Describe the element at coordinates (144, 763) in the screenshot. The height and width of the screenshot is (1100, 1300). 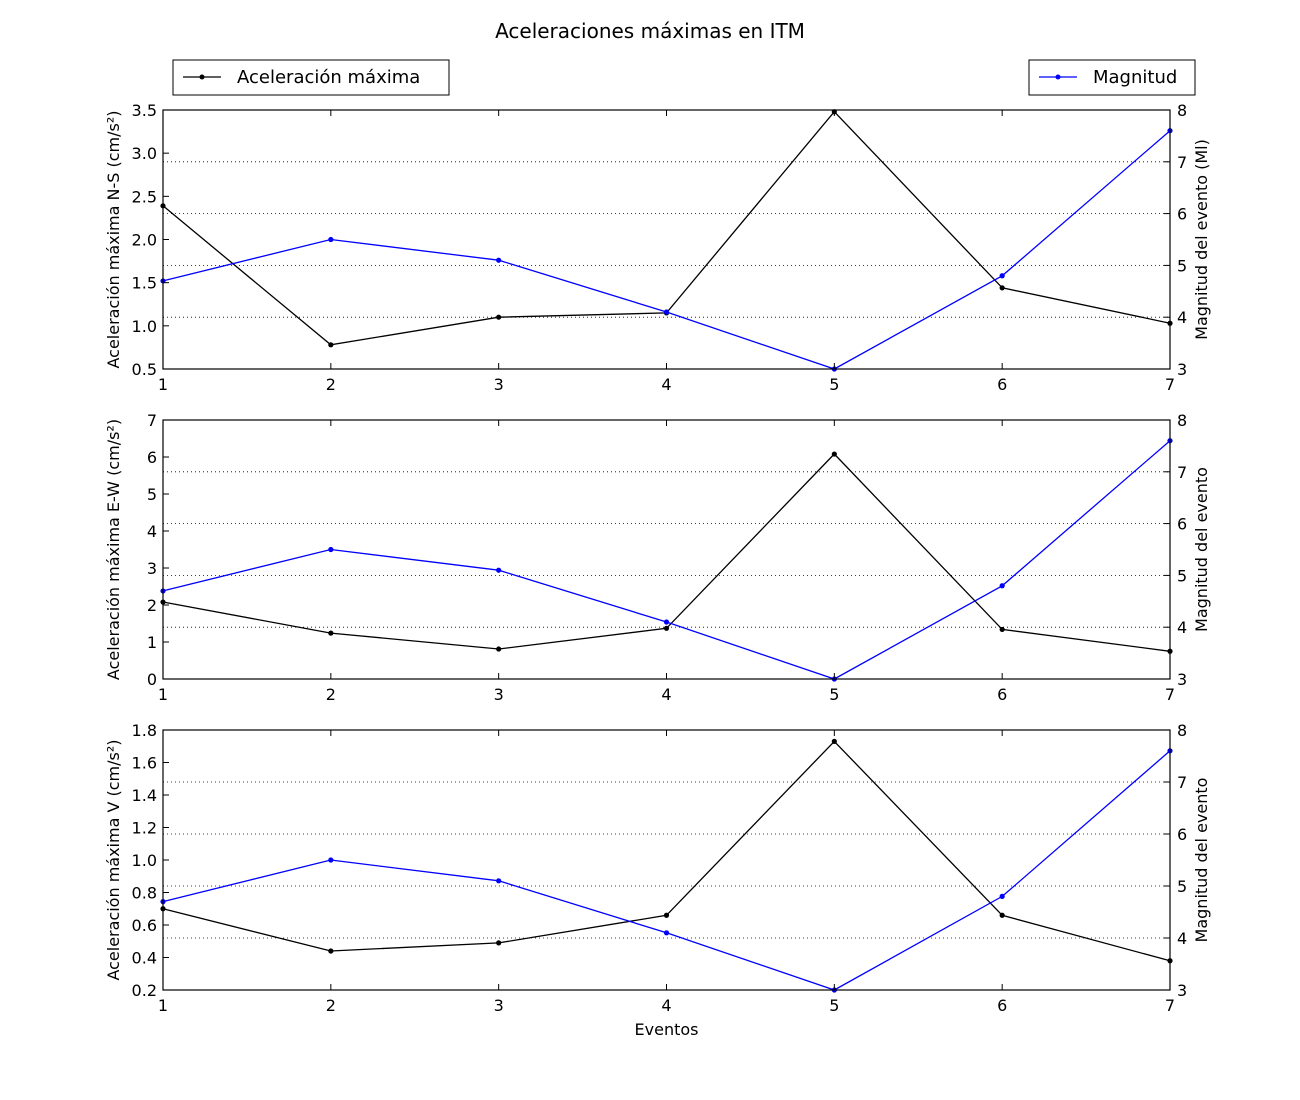
I see `y-tick-label: 1.6` at that location.